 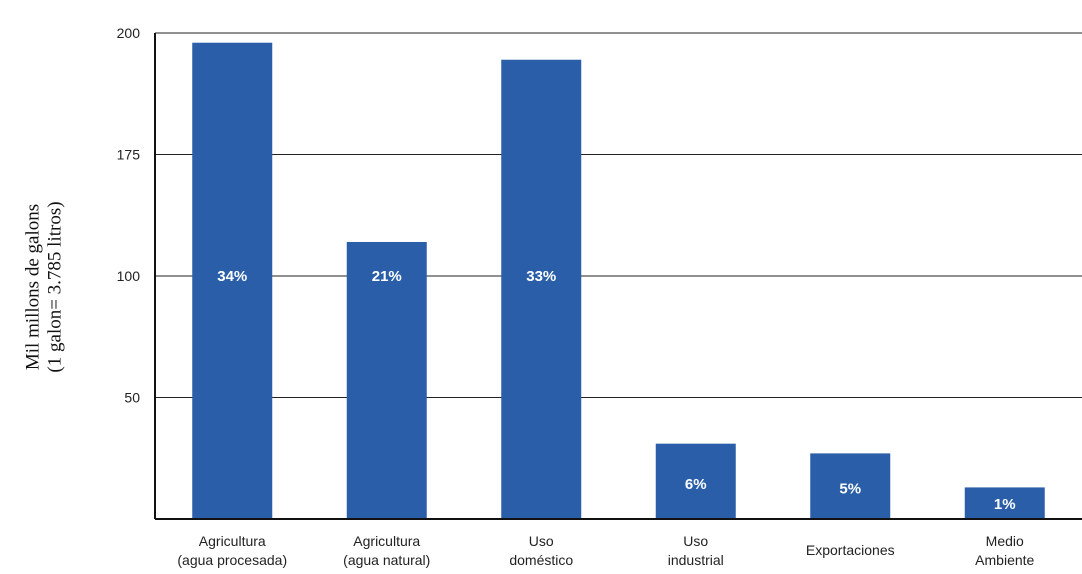 What do you see at coordinates (696, 560) in the screenshot?
I see `x-tick-label: industrial` at bounding box center [696, 560].